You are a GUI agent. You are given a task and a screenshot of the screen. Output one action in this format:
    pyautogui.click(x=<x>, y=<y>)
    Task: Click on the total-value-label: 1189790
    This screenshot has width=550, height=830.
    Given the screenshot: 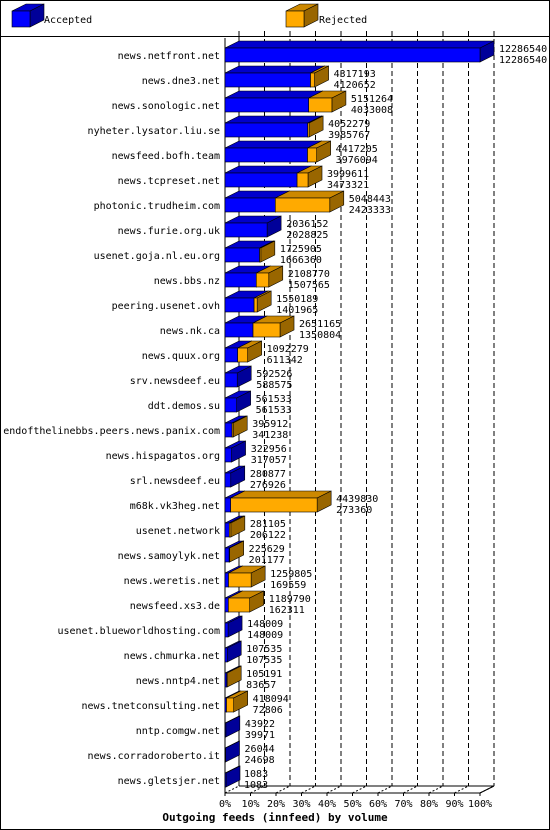 What is the action you would take?
    pyautogui.click(x=290, y=599)
    